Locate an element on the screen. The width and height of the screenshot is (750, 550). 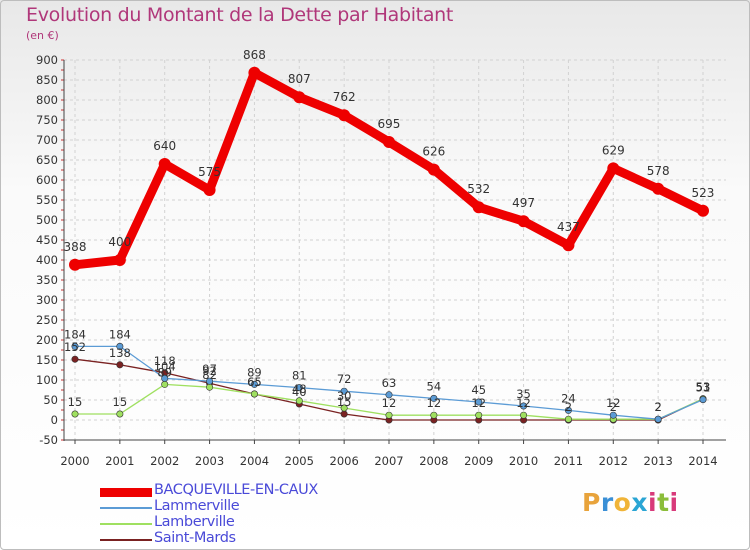
data-label: 53 is located at coordinates (703, 387).